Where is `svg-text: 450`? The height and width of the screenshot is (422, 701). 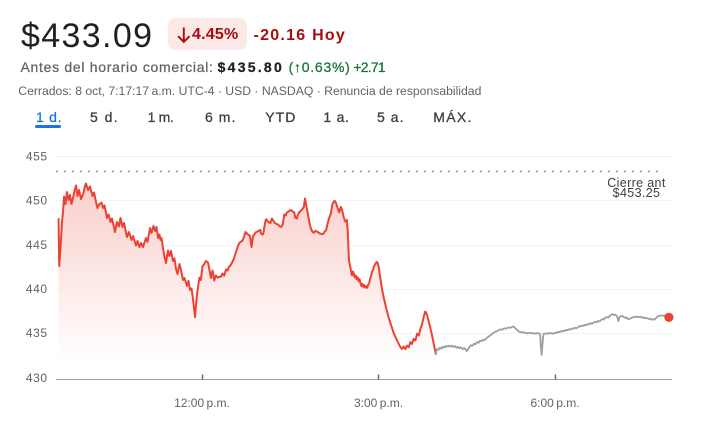
svg-text: 450 is located at coordinates (37, 201).